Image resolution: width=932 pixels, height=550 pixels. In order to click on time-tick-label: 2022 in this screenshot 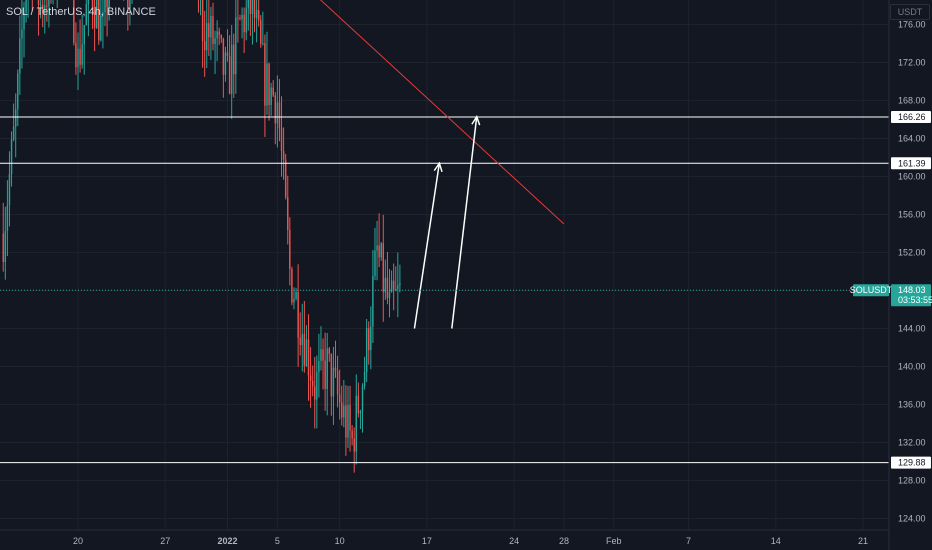, I will do `click(228, 541)`.